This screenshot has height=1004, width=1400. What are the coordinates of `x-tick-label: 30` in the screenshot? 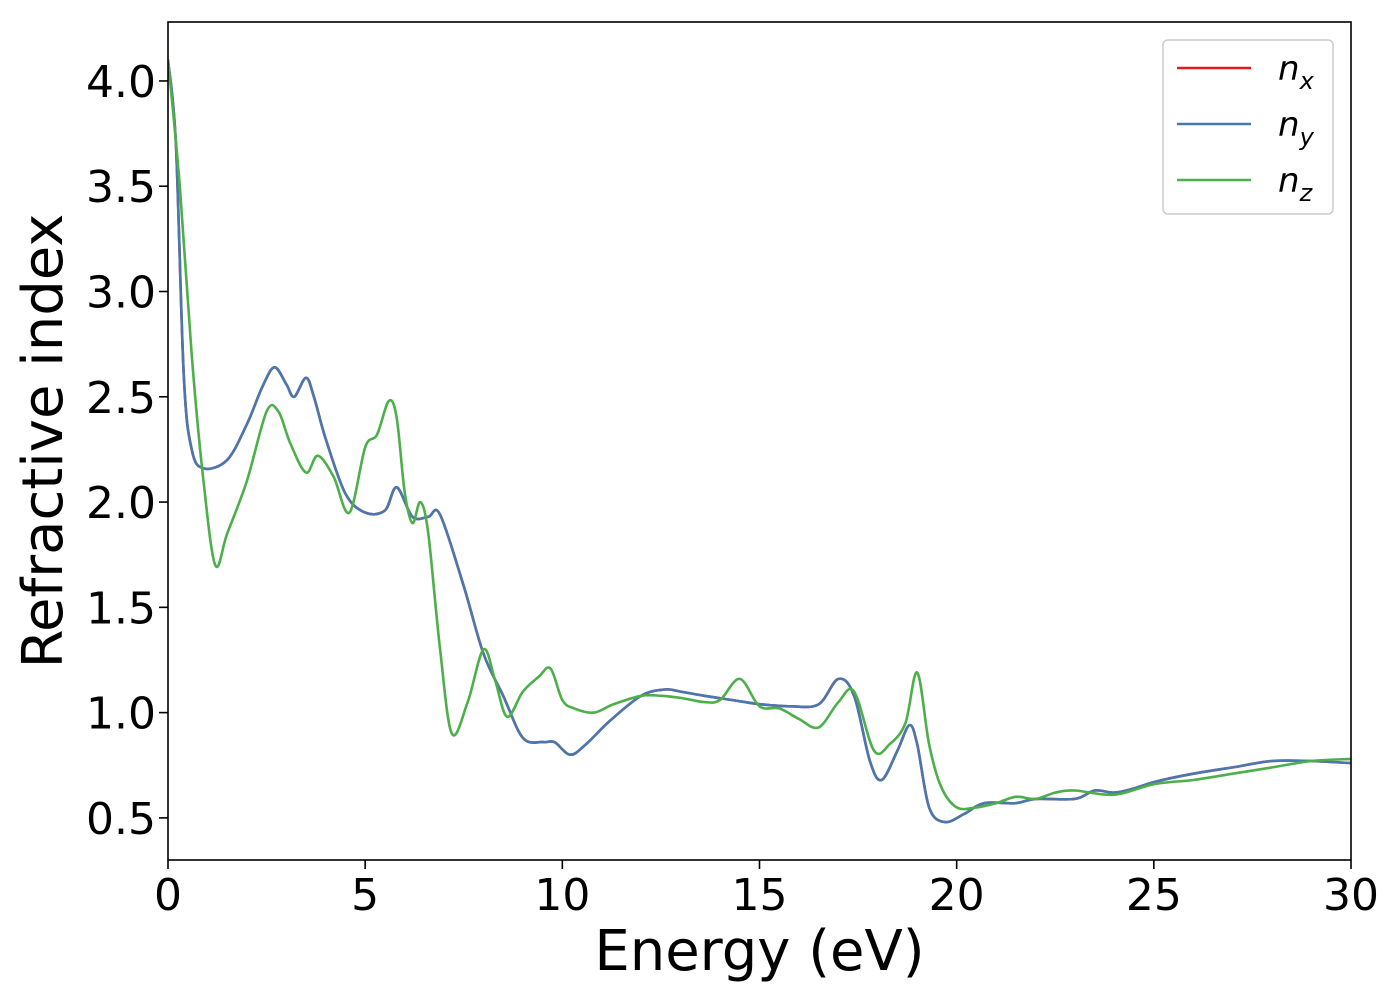 It's located at (1351, 895).